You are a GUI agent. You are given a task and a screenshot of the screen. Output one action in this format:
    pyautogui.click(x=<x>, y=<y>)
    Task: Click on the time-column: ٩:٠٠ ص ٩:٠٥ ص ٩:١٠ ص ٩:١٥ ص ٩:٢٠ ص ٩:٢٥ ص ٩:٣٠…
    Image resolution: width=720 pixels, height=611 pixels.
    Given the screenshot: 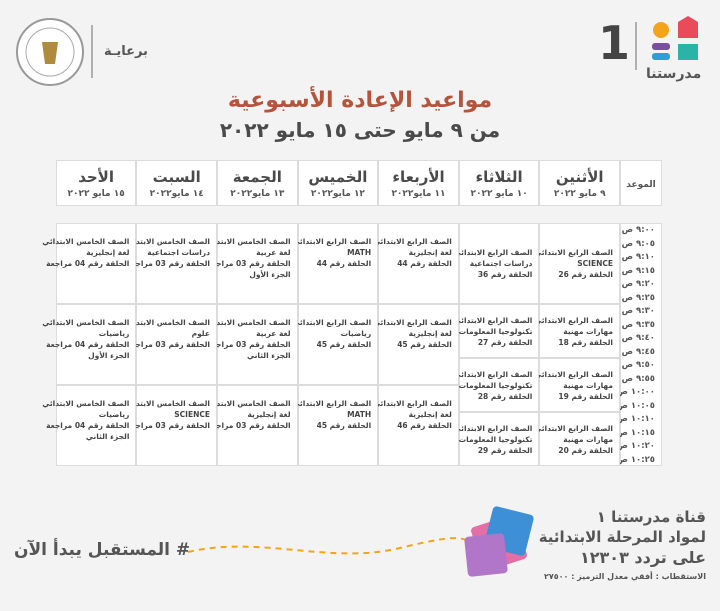 What is the action you would take?
    pyautogui.click(x=639, y=344)
    